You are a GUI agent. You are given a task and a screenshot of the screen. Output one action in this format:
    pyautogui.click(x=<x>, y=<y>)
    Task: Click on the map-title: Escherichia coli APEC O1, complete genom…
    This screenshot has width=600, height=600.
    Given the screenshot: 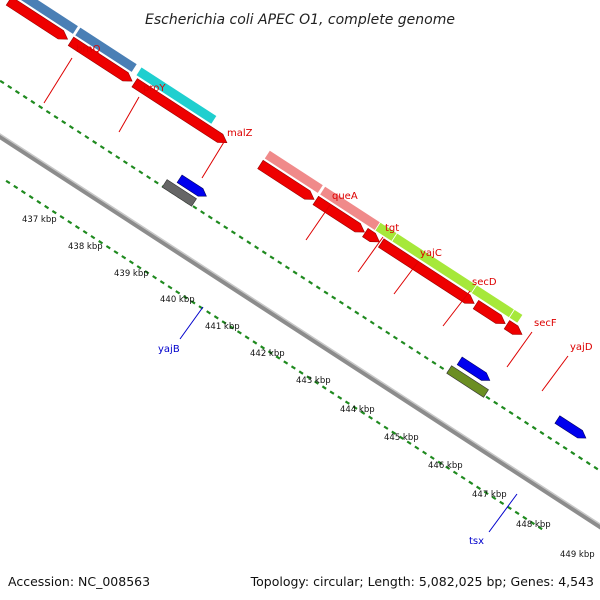 What is the action you would take?
    pyautogui.click(x=300, y=20)
    